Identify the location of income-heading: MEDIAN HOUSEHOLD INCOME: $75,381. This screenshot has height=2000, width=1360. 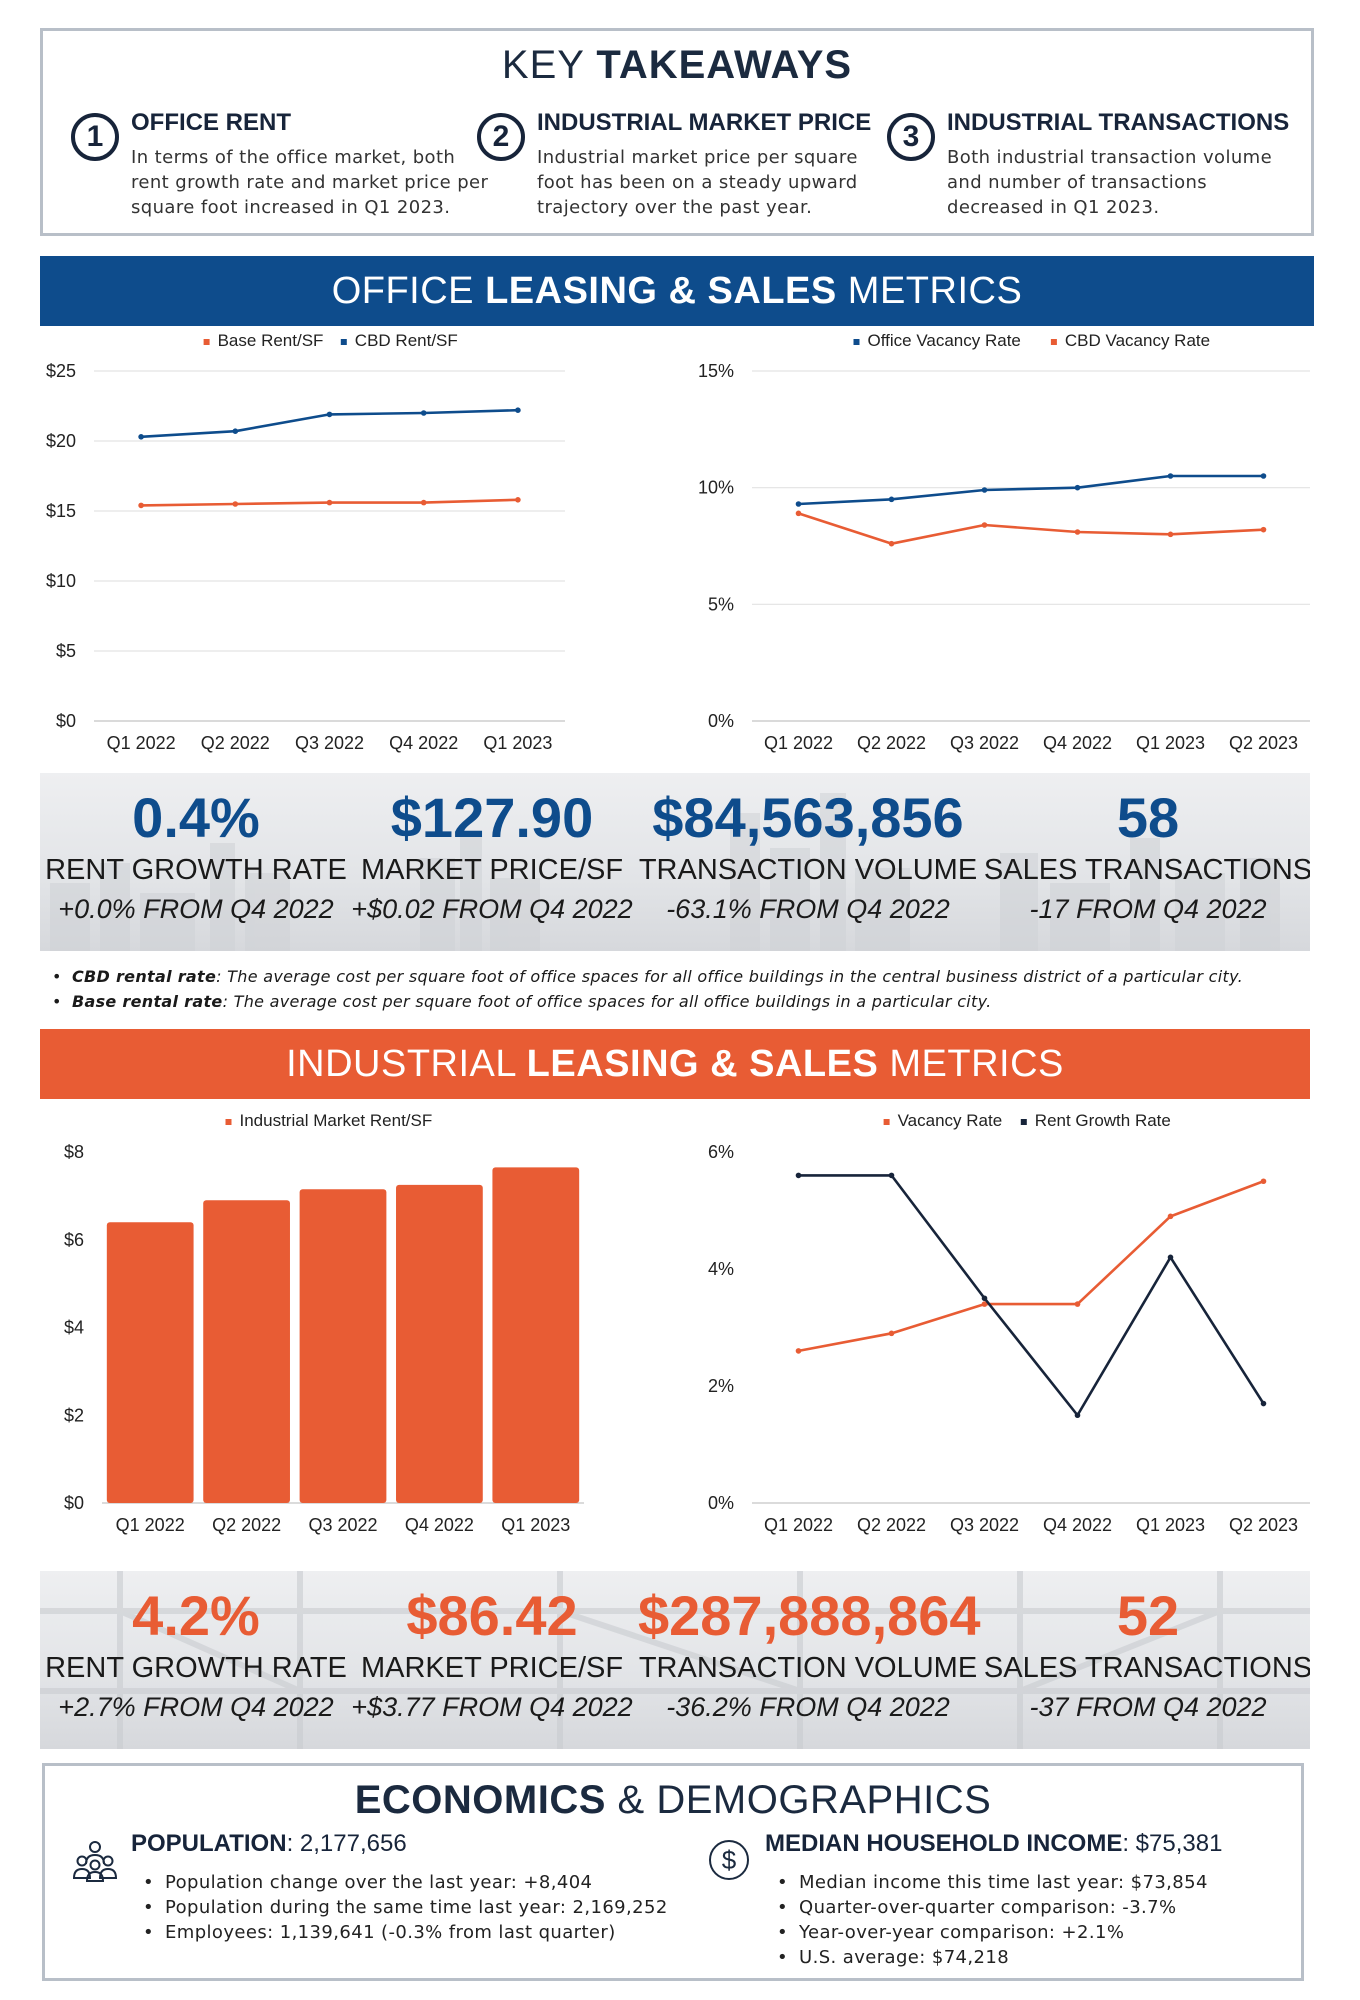
(993, 1844).